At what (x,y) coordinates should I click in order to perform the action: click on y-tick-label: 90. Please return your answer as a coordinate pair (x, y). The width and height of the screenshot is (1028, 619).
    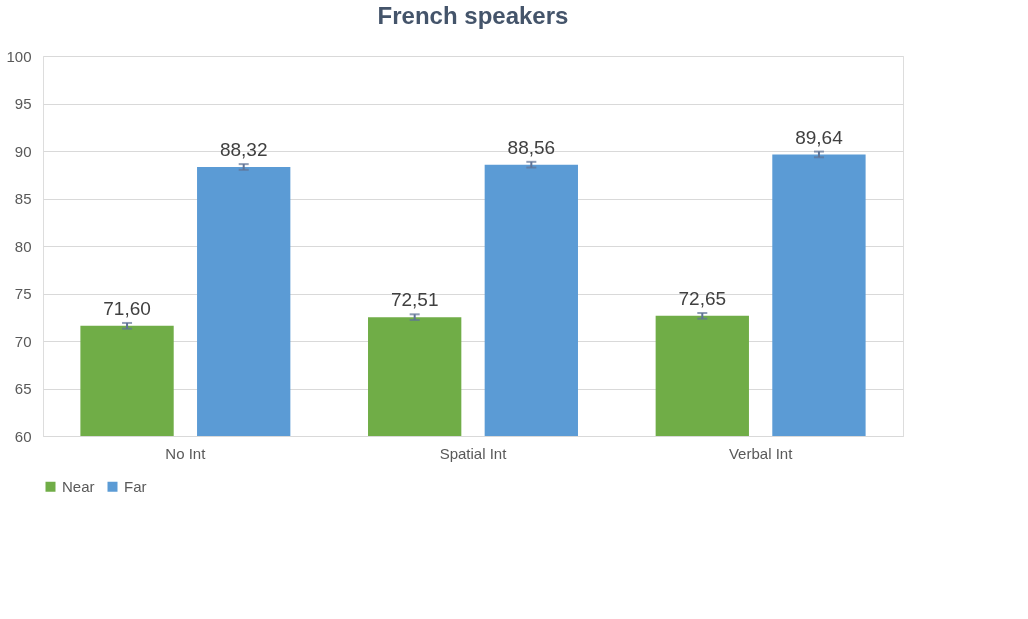
    Looking at the image, I should click on (23, 151).